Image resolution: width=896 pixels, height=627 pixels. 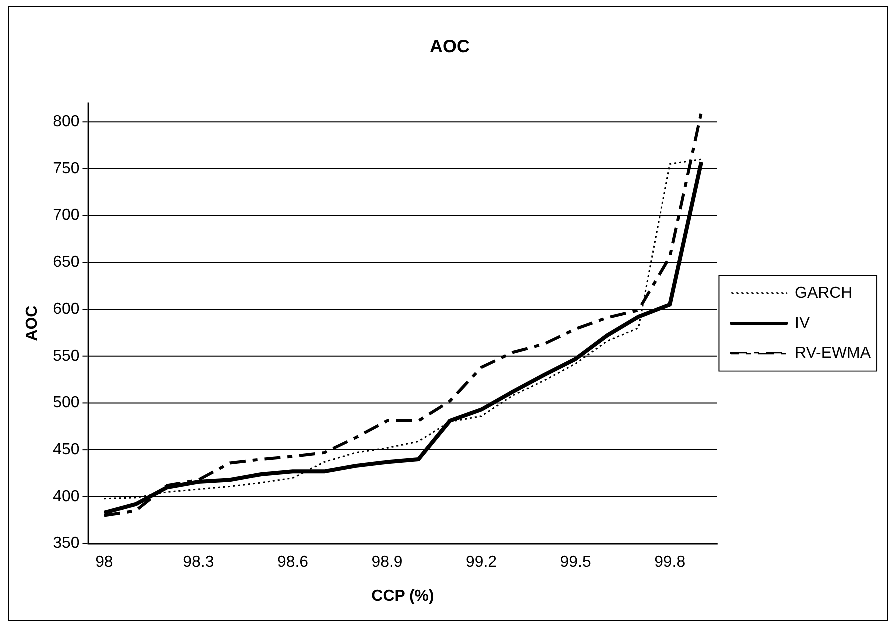 What do you see at coordinates (450, 46) in the screenshot?
I see `chart-title: AOC` at bounding box center [450, 46].